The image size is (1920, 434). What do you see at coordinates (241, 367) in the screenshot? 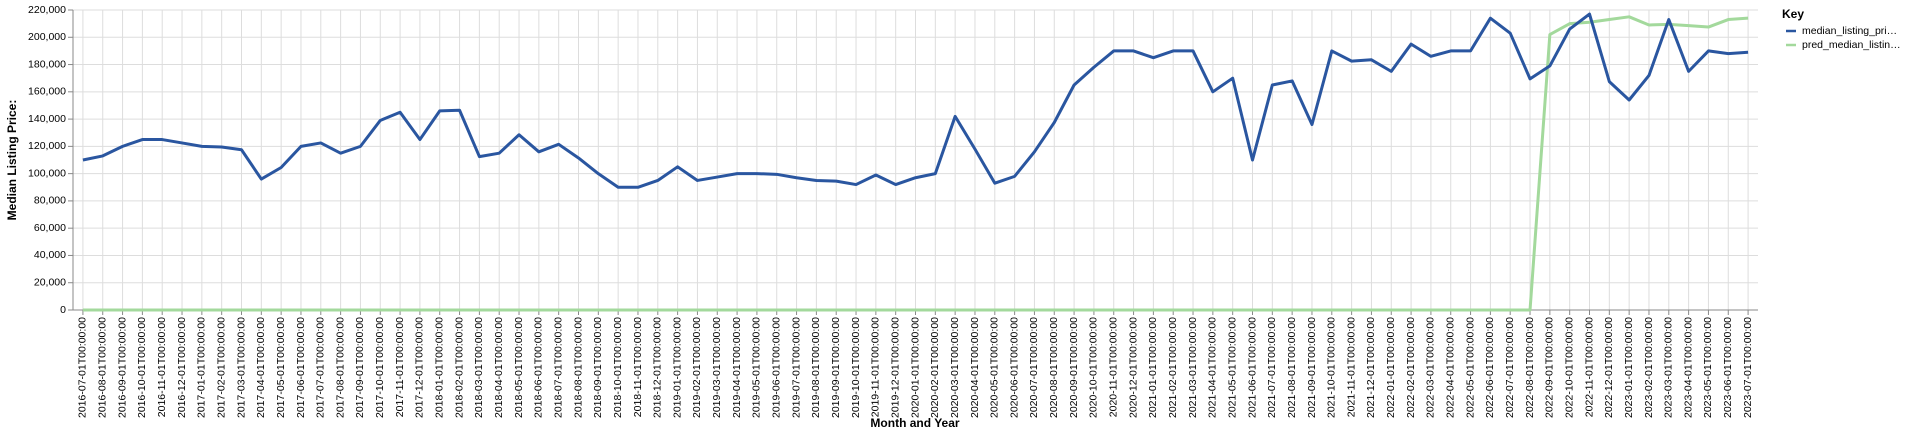
I see `x-tick-label: 2017-03-01T00:00:00` at bounding box center [241, 367].